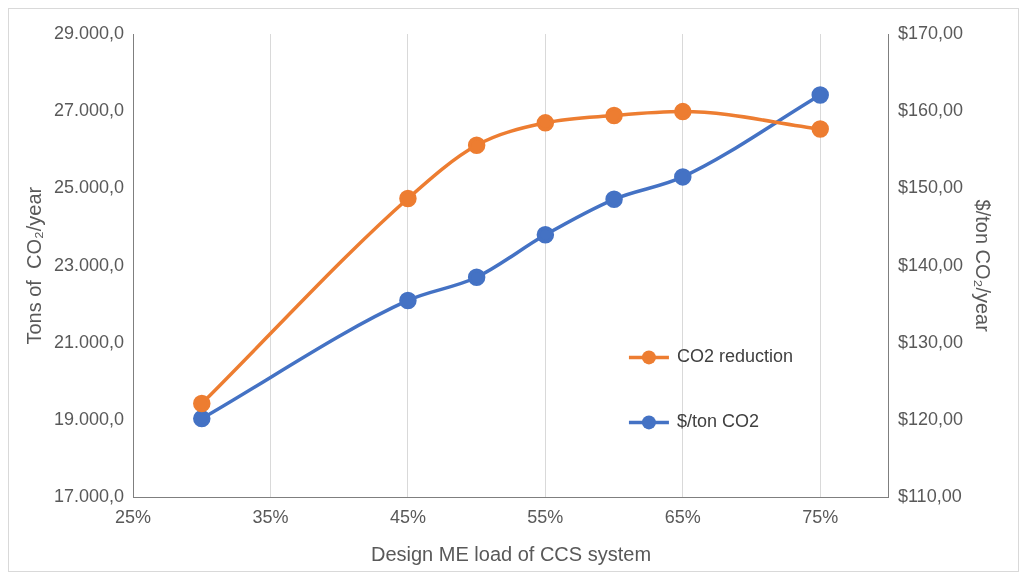 The height and width of the screenshot is (580, 1027). What do you see at coordinates (983, 266) in the screenshot?
I see `y2-axis-title: $/ton CO₂/year` at bounding box center [983, 266].